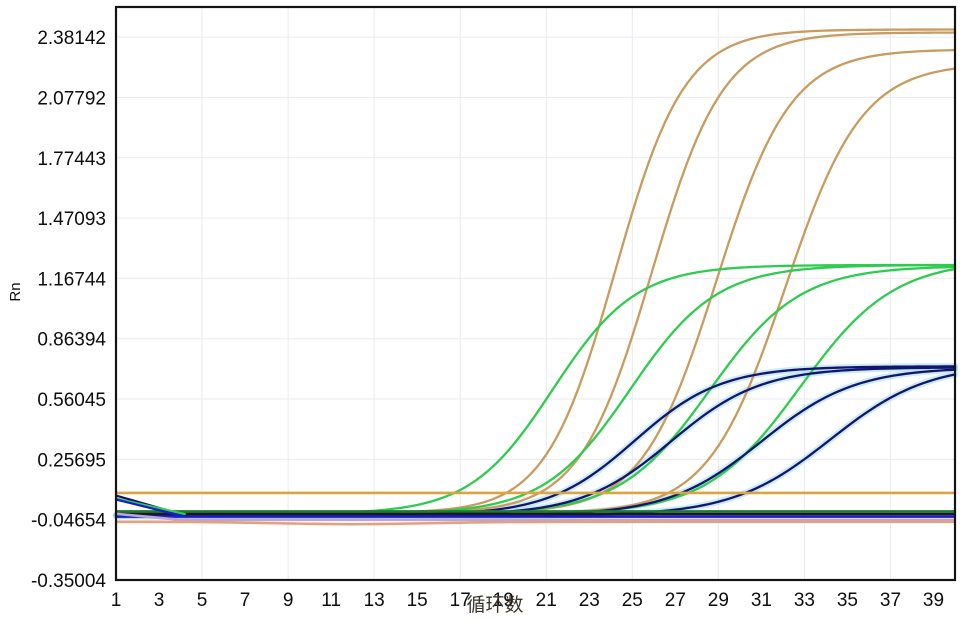  Describe the element at coordinates (71, 279) in the screenshot. I see `y-tick-label: 1.16744` at that location.